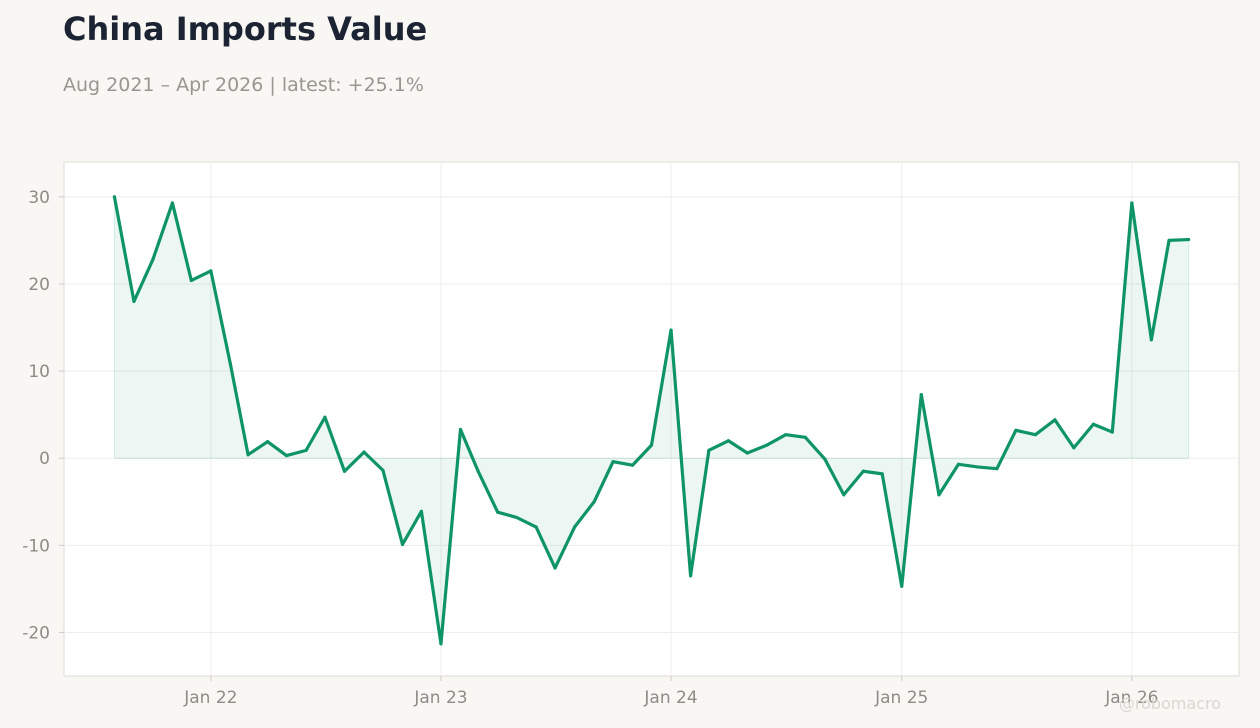 This screenshot has height=728, width=1260. Describe the element at coordinates (1131, 698) in the screenshot. I see `x-tick-label: Jan 26` at that location.